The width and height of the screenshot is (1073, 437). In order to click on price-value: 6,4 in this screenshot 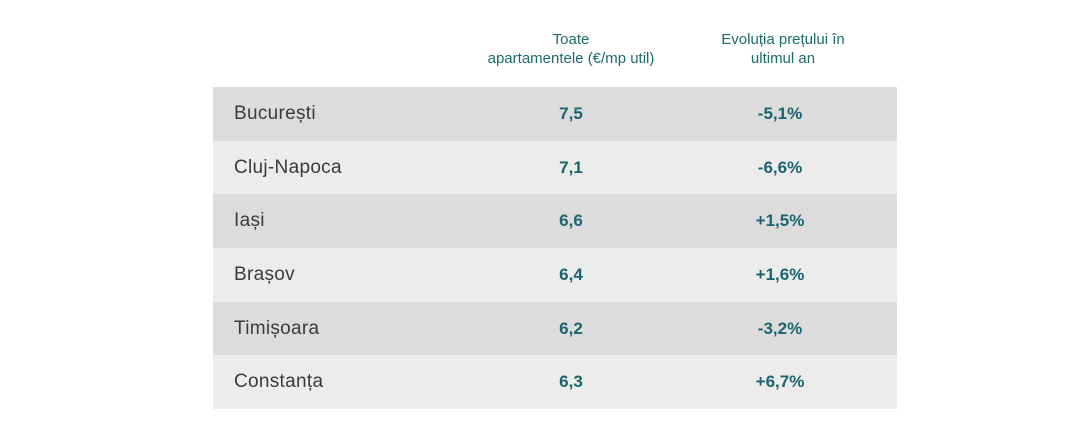, I will do `click(571, 274)`.